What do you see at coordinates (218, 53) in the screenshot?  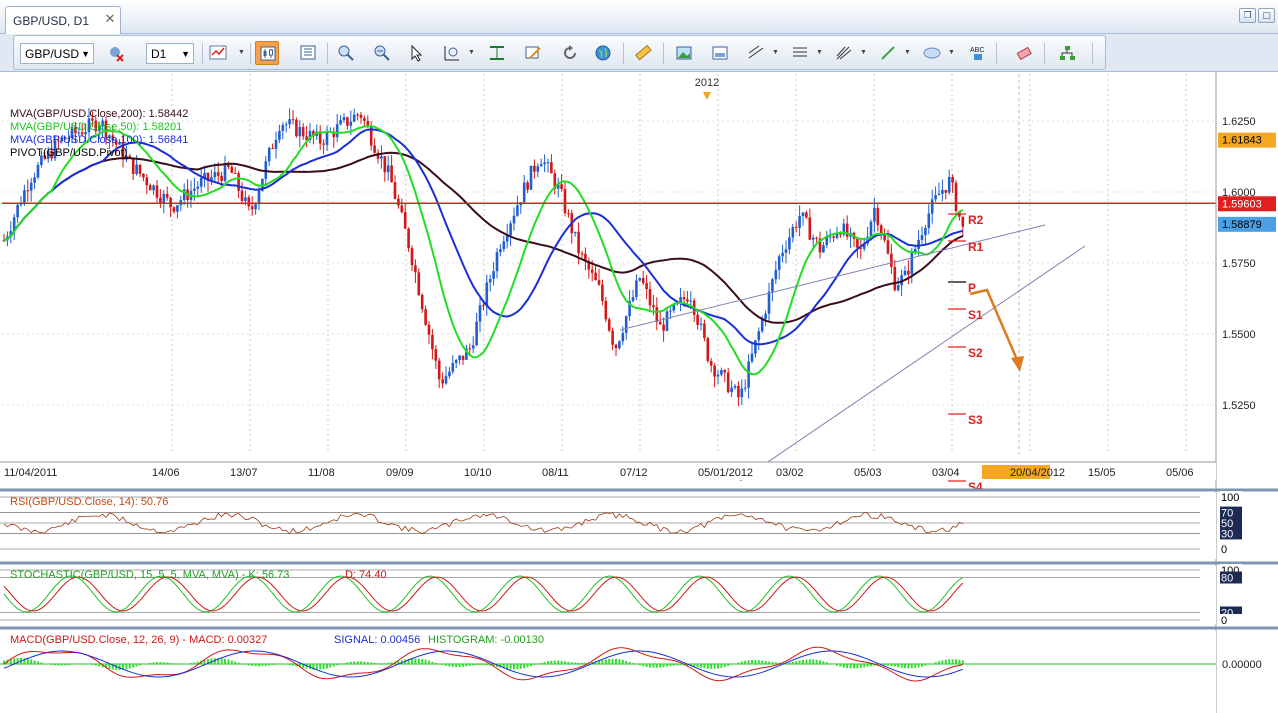 I see `chart-type-icon` at bounding box center [218, 53].